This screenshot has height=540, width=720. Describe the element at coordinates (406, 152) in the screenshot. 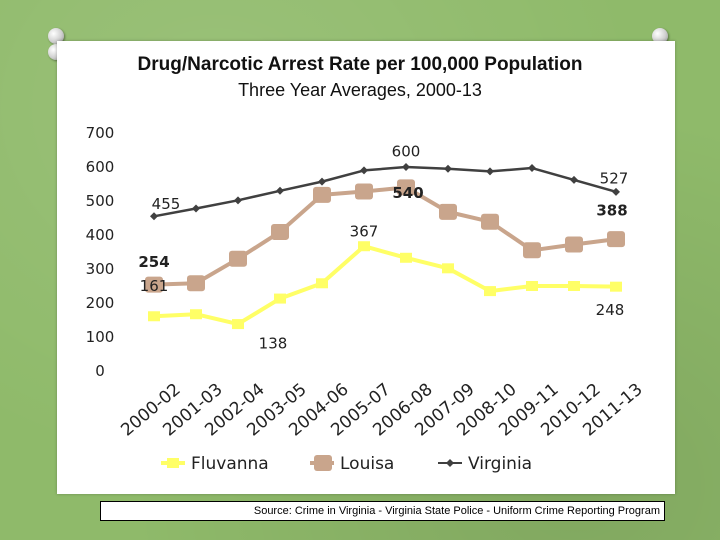

I see `data-label-virginia: 600` at that location.